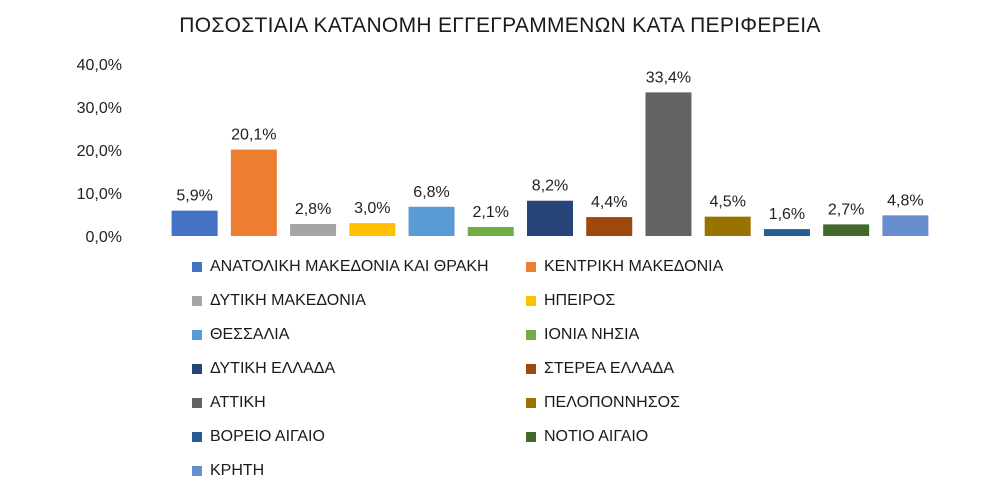 The height and width of the screenshot is (497, 1000). I want to click on legend-label: ΙΟΝΙΑ ΝΗΣΙΑ, so click(592, 334).